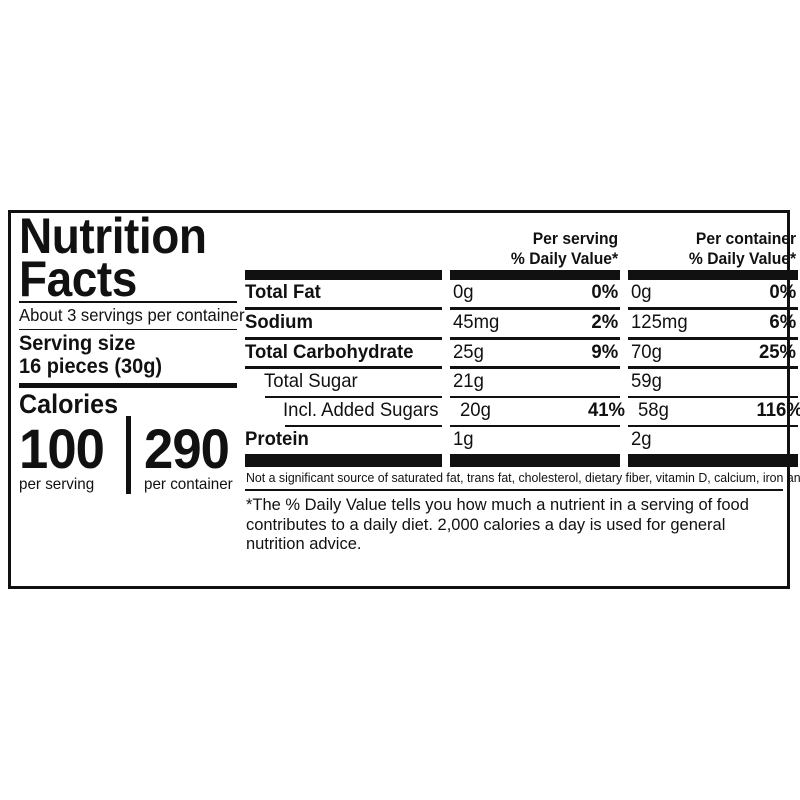 The height and width of the screenshot is (800, 800). Describe the element at coordinates (329, 351) in the screenshot. I see `nutrient-name: Total Carbohydrate` at that location.